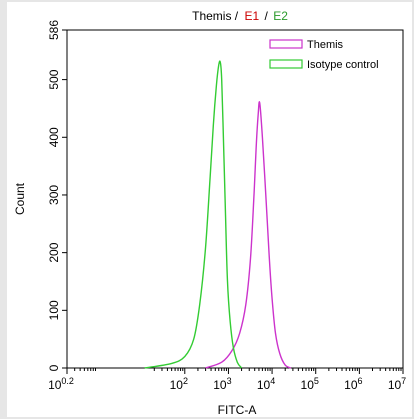  What do you see at coordinates (310, 384) in the screenshot?
I see `x-tick-label: 10⁵` at bounding box center [310, 384].